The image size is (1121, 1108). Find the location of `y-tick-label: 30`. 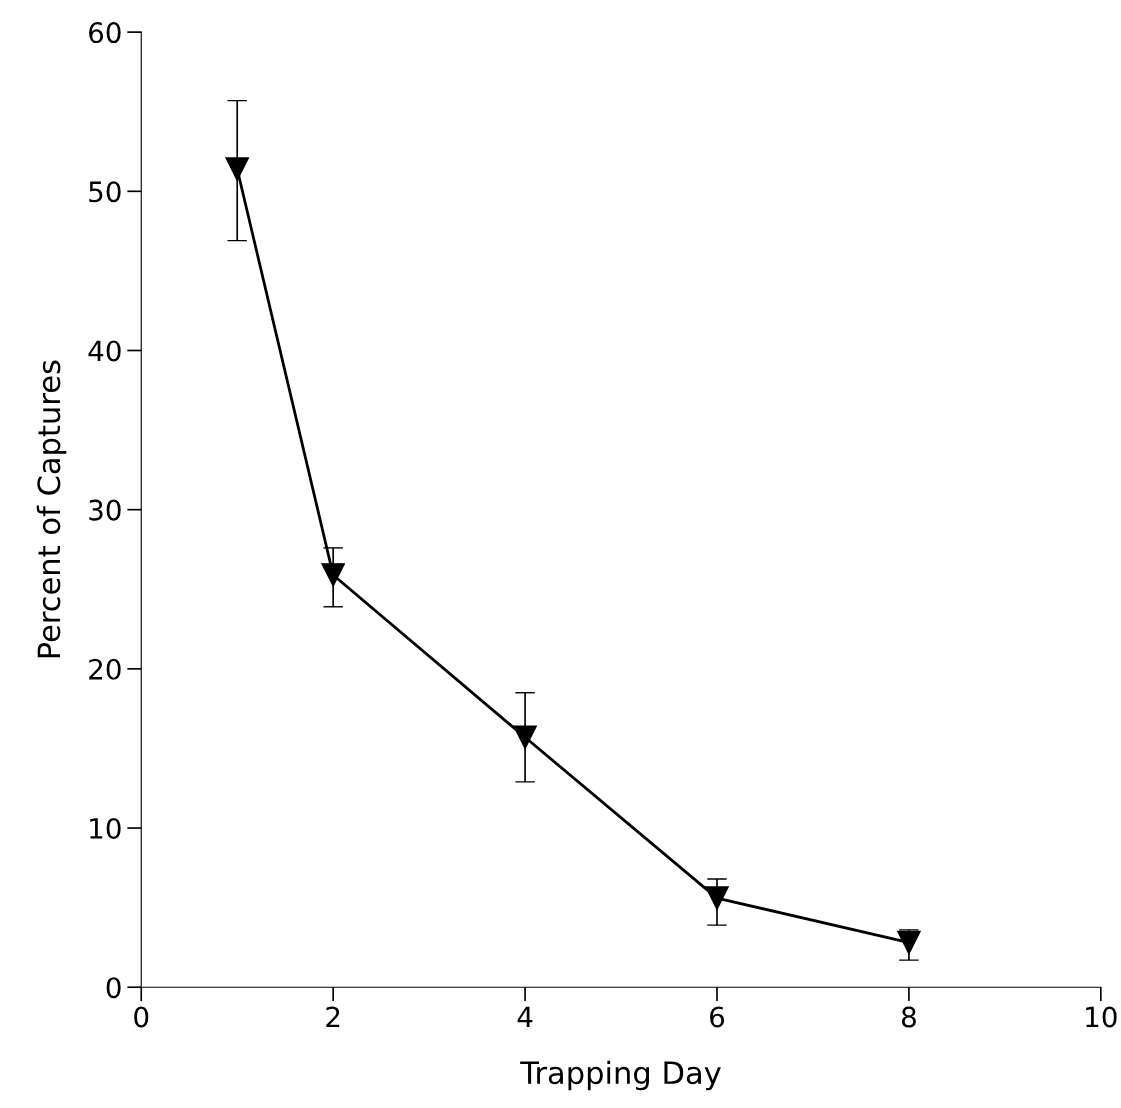

y-tick-label: 30 is located at coordinates (105, 510).